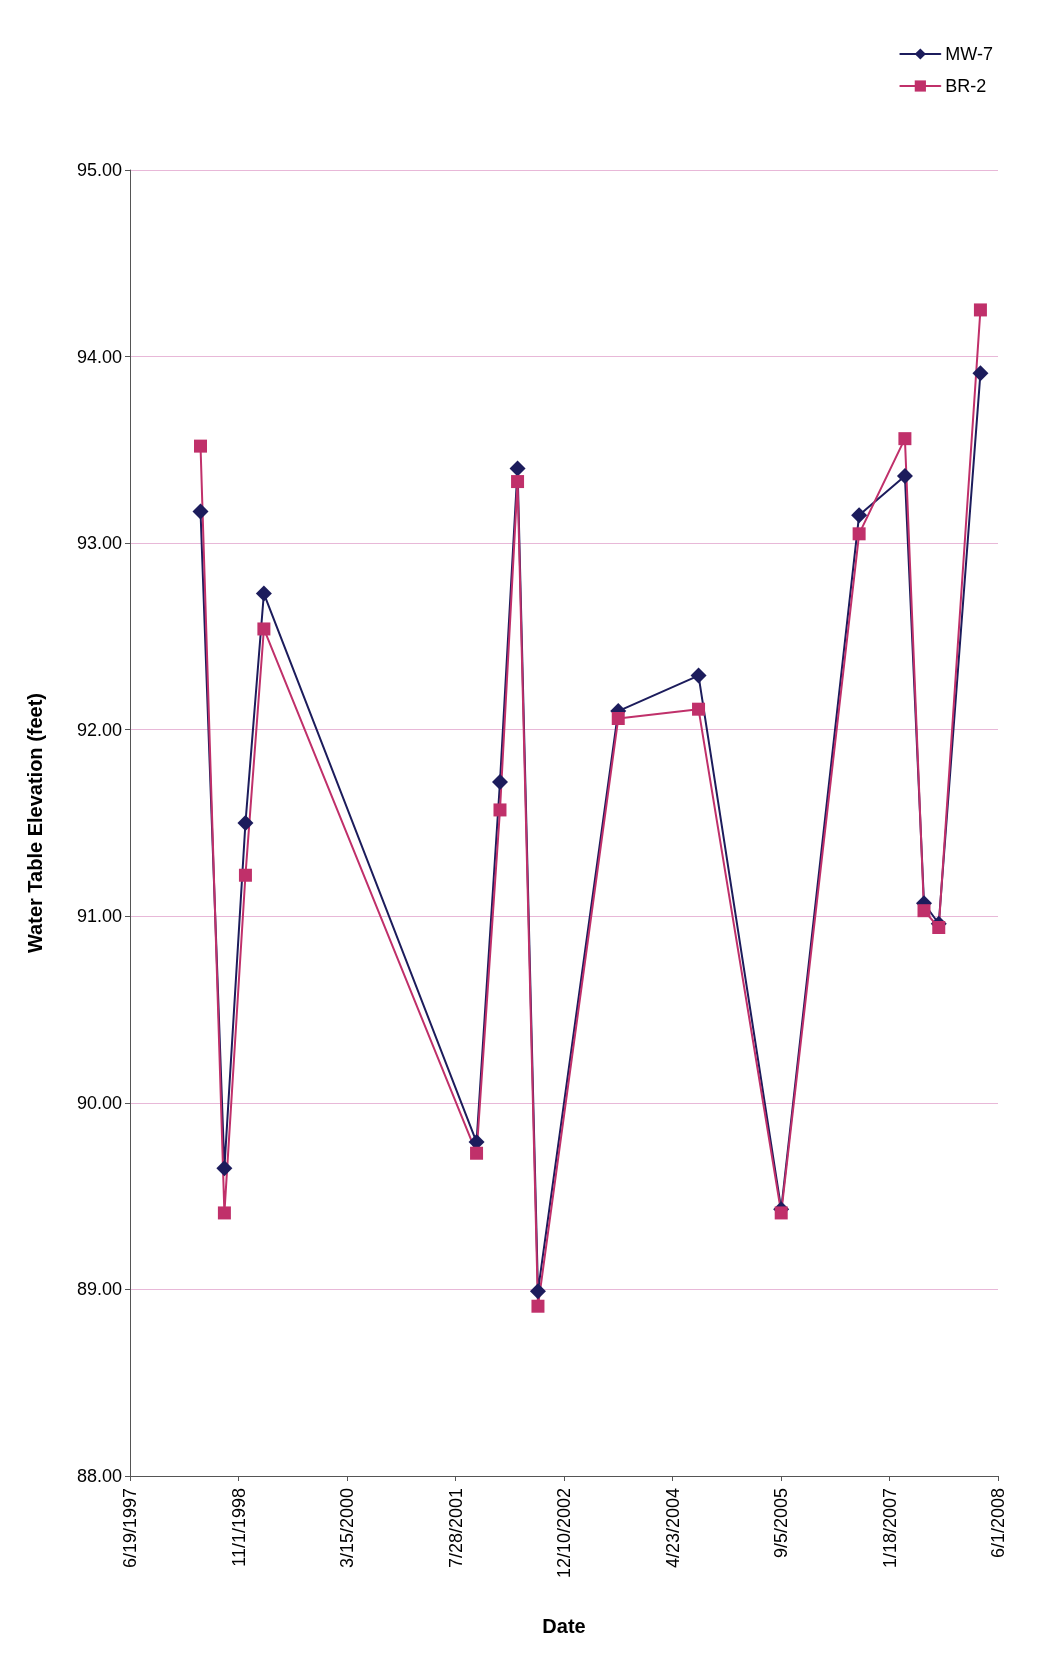  What do you see at coordinates (99, 1102) in the screenshot?
I see `y-tick-label: 90.00` at bounding box center [99, 1102].